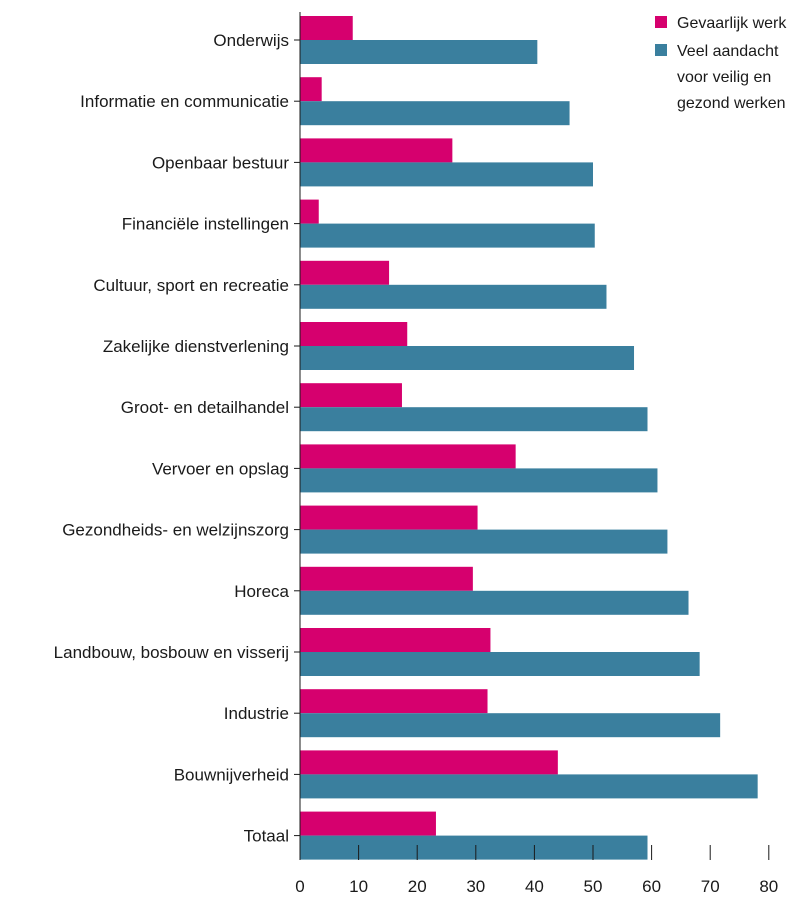 The width and height of the screenshot is (806, 905). Describe the element at coordinates (191, 285) in the screenshot. I see `category-label-4: Cultuur, sport en recreatie` at that location.